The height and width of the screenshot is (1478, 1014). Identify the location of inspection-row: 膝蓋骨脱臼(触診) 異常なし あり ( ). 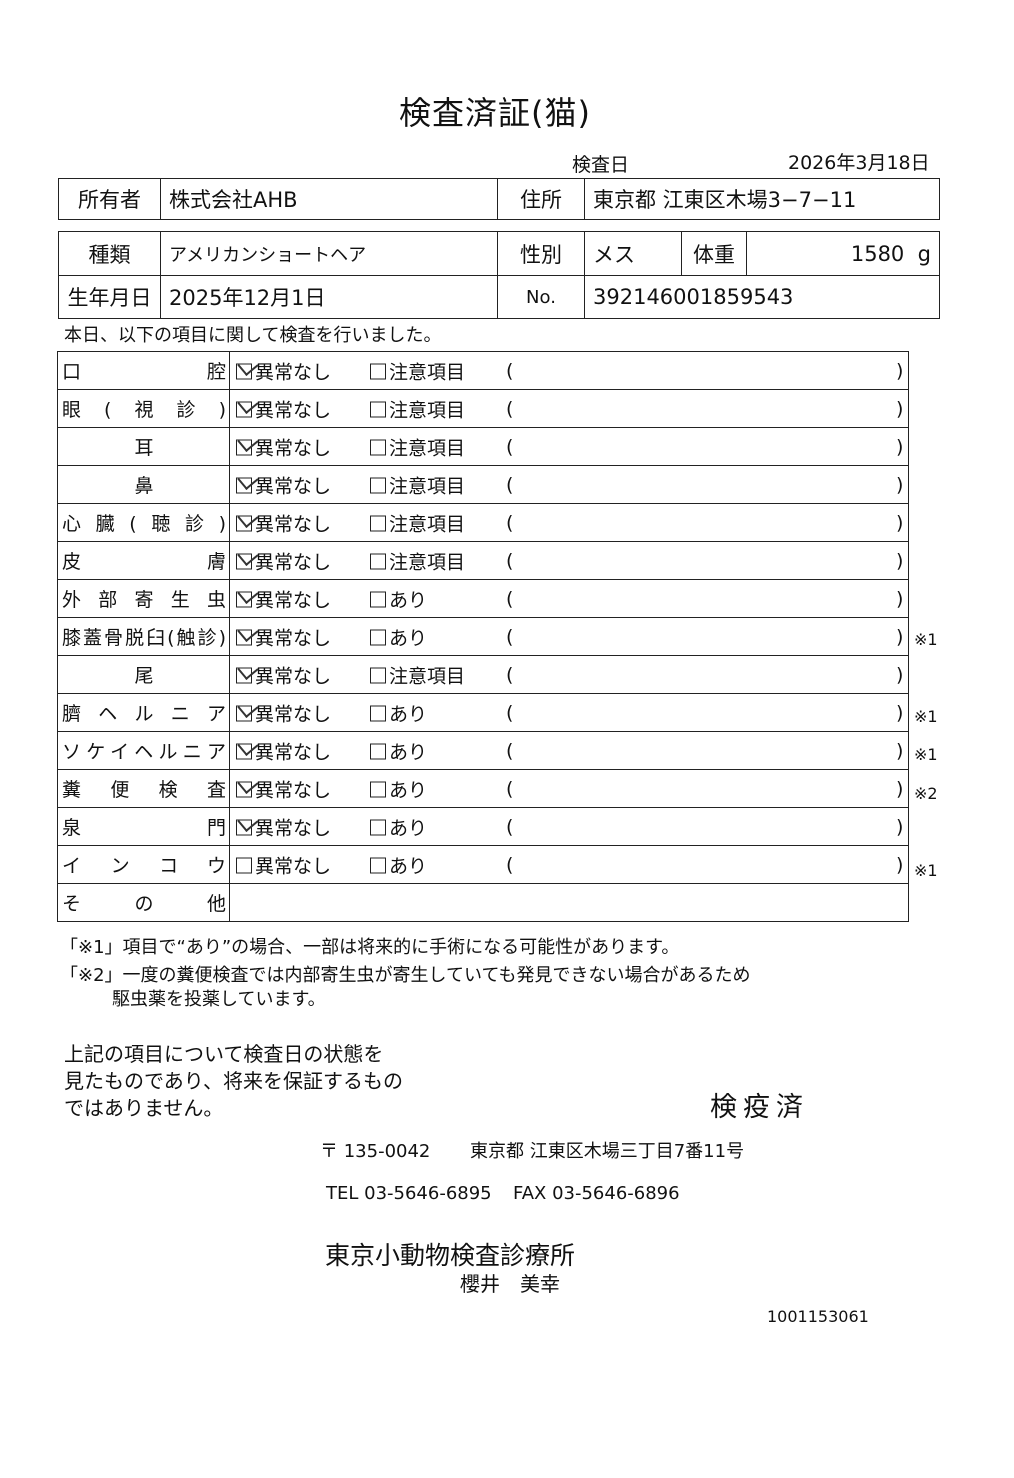
(483, 636).